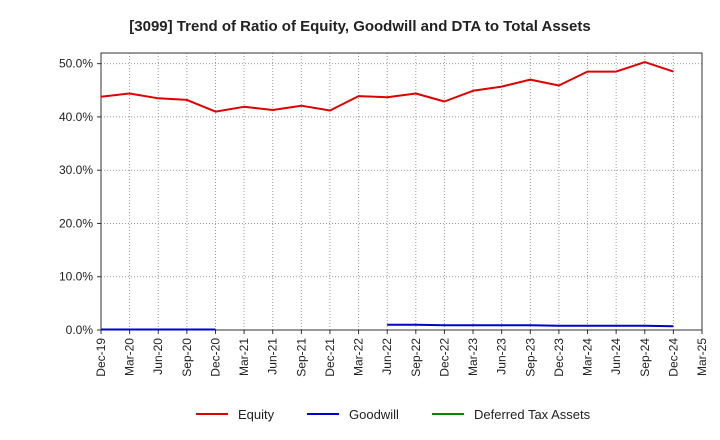 This screenshot has width=720, height=440. I want to click on x-tick-label: Jun-21, so click(273, 356).